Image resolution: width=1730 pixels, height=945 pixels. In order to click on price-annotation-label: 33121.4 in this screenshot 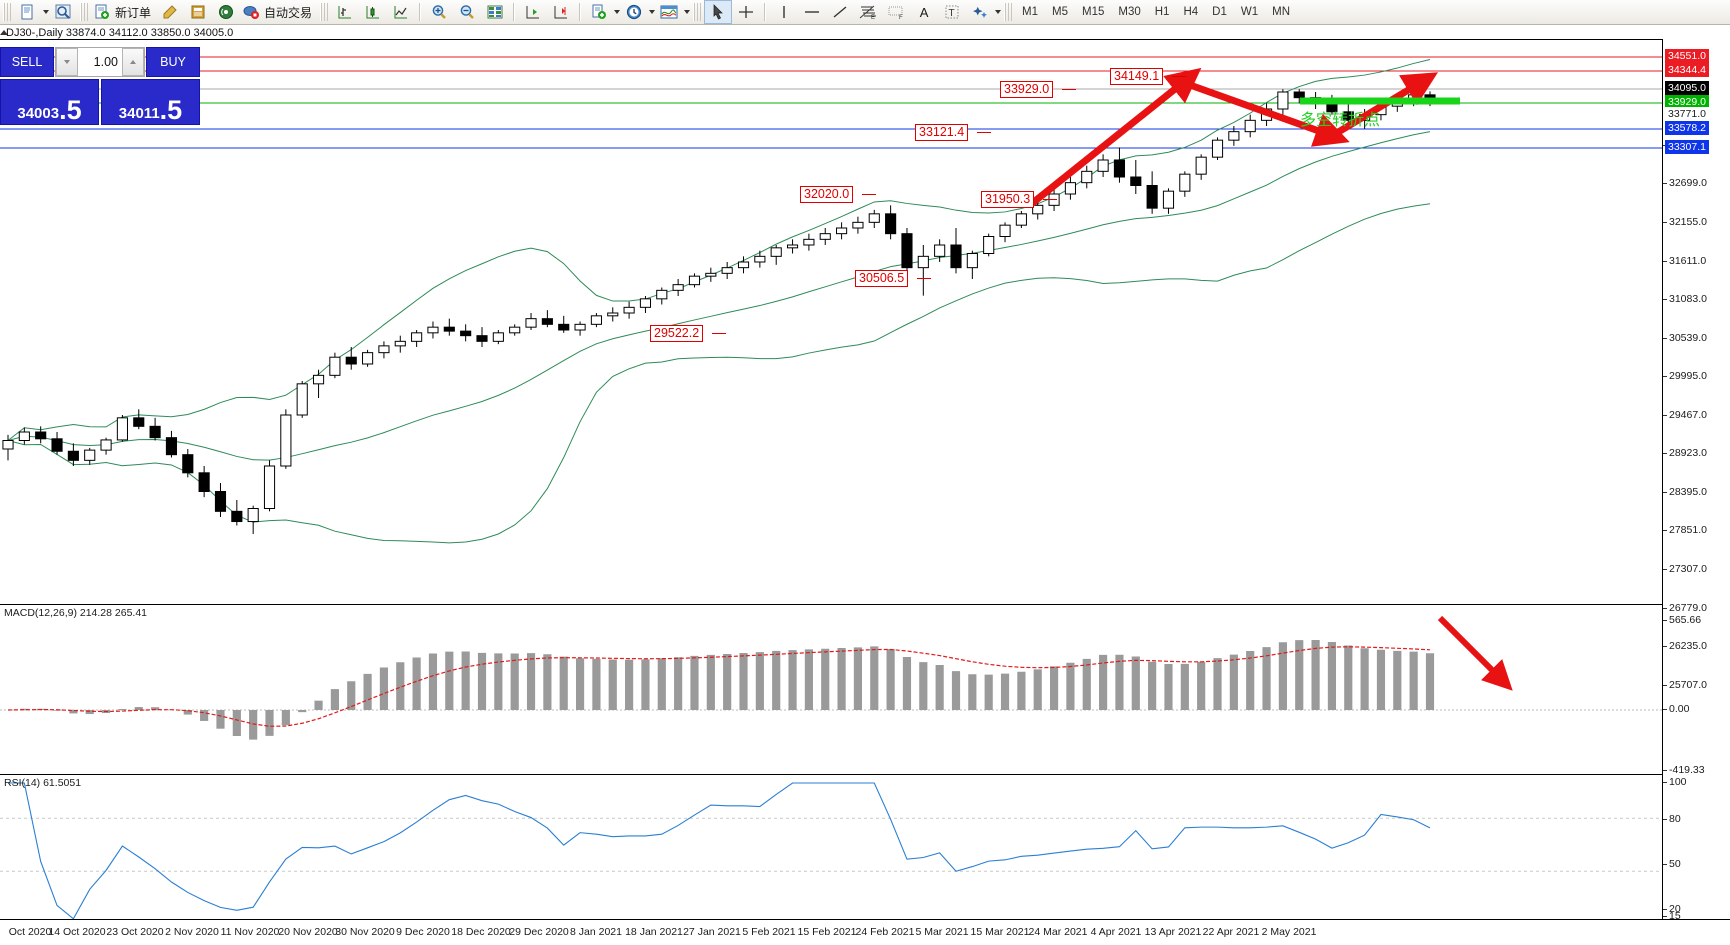, I will do `click(942, 132)`.